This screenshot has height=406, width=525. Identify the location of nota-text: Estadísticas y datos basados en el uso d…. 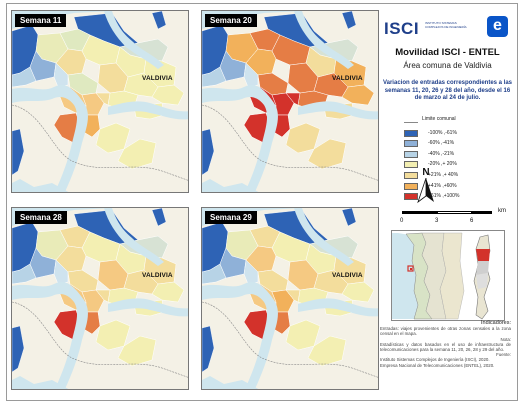
(445, 347).